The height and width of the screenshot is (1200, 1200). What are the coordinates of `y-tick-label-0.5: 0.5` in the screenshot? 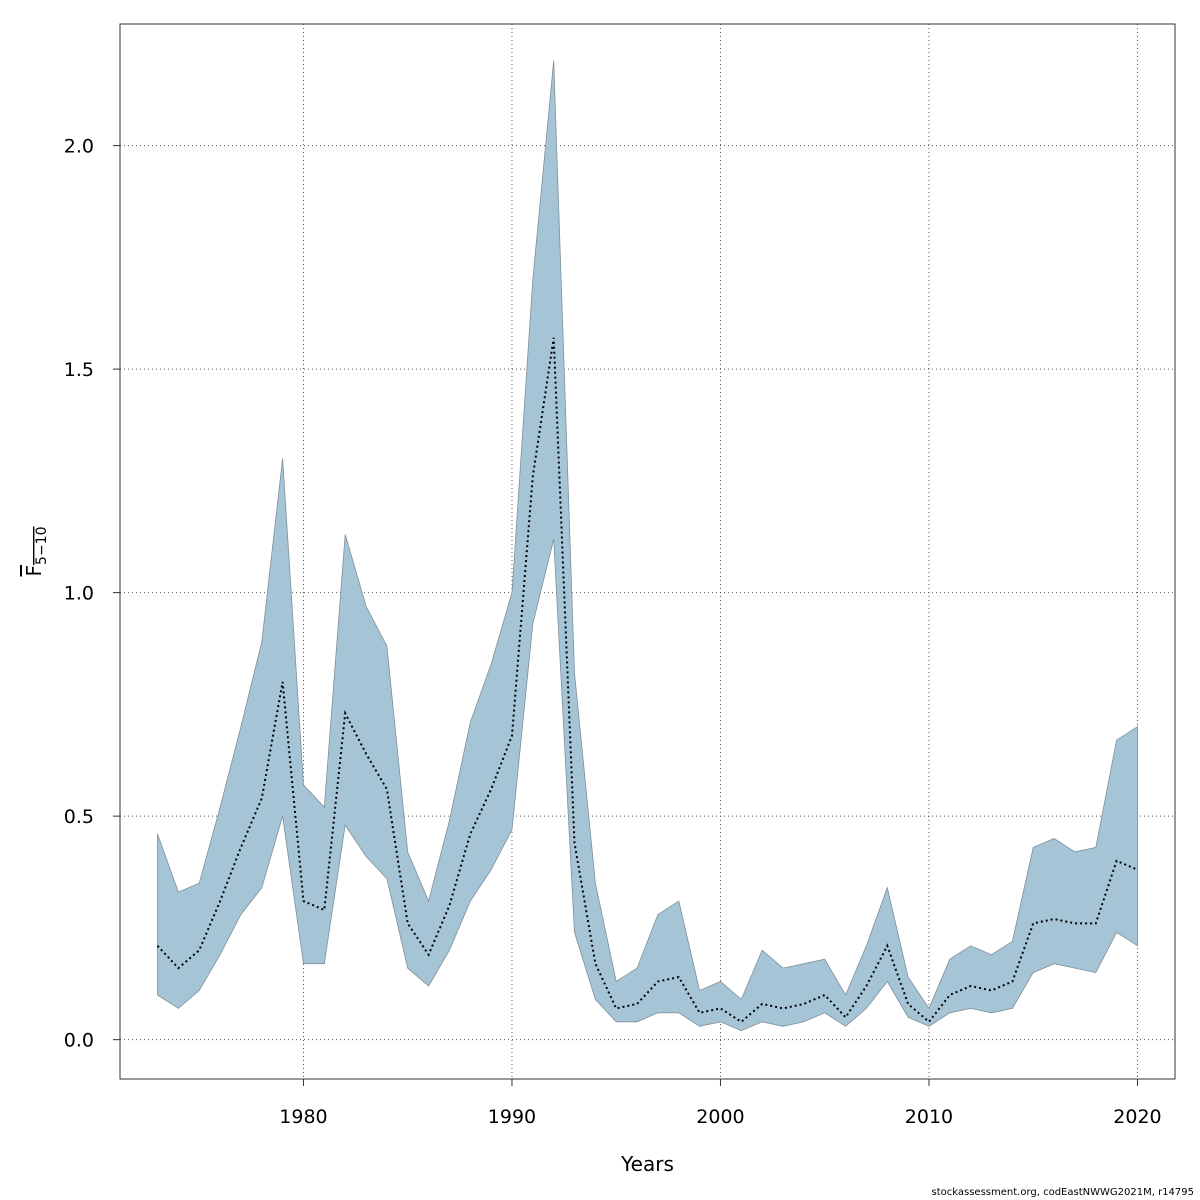 It's located at (79, 817).